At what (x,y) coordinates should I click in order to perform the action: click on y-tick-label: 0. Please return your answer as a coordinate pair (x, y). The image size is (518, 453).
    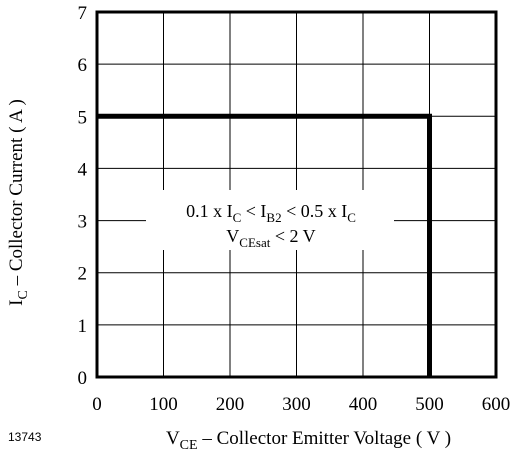
    Looking at the image, I should click on (83, 378).